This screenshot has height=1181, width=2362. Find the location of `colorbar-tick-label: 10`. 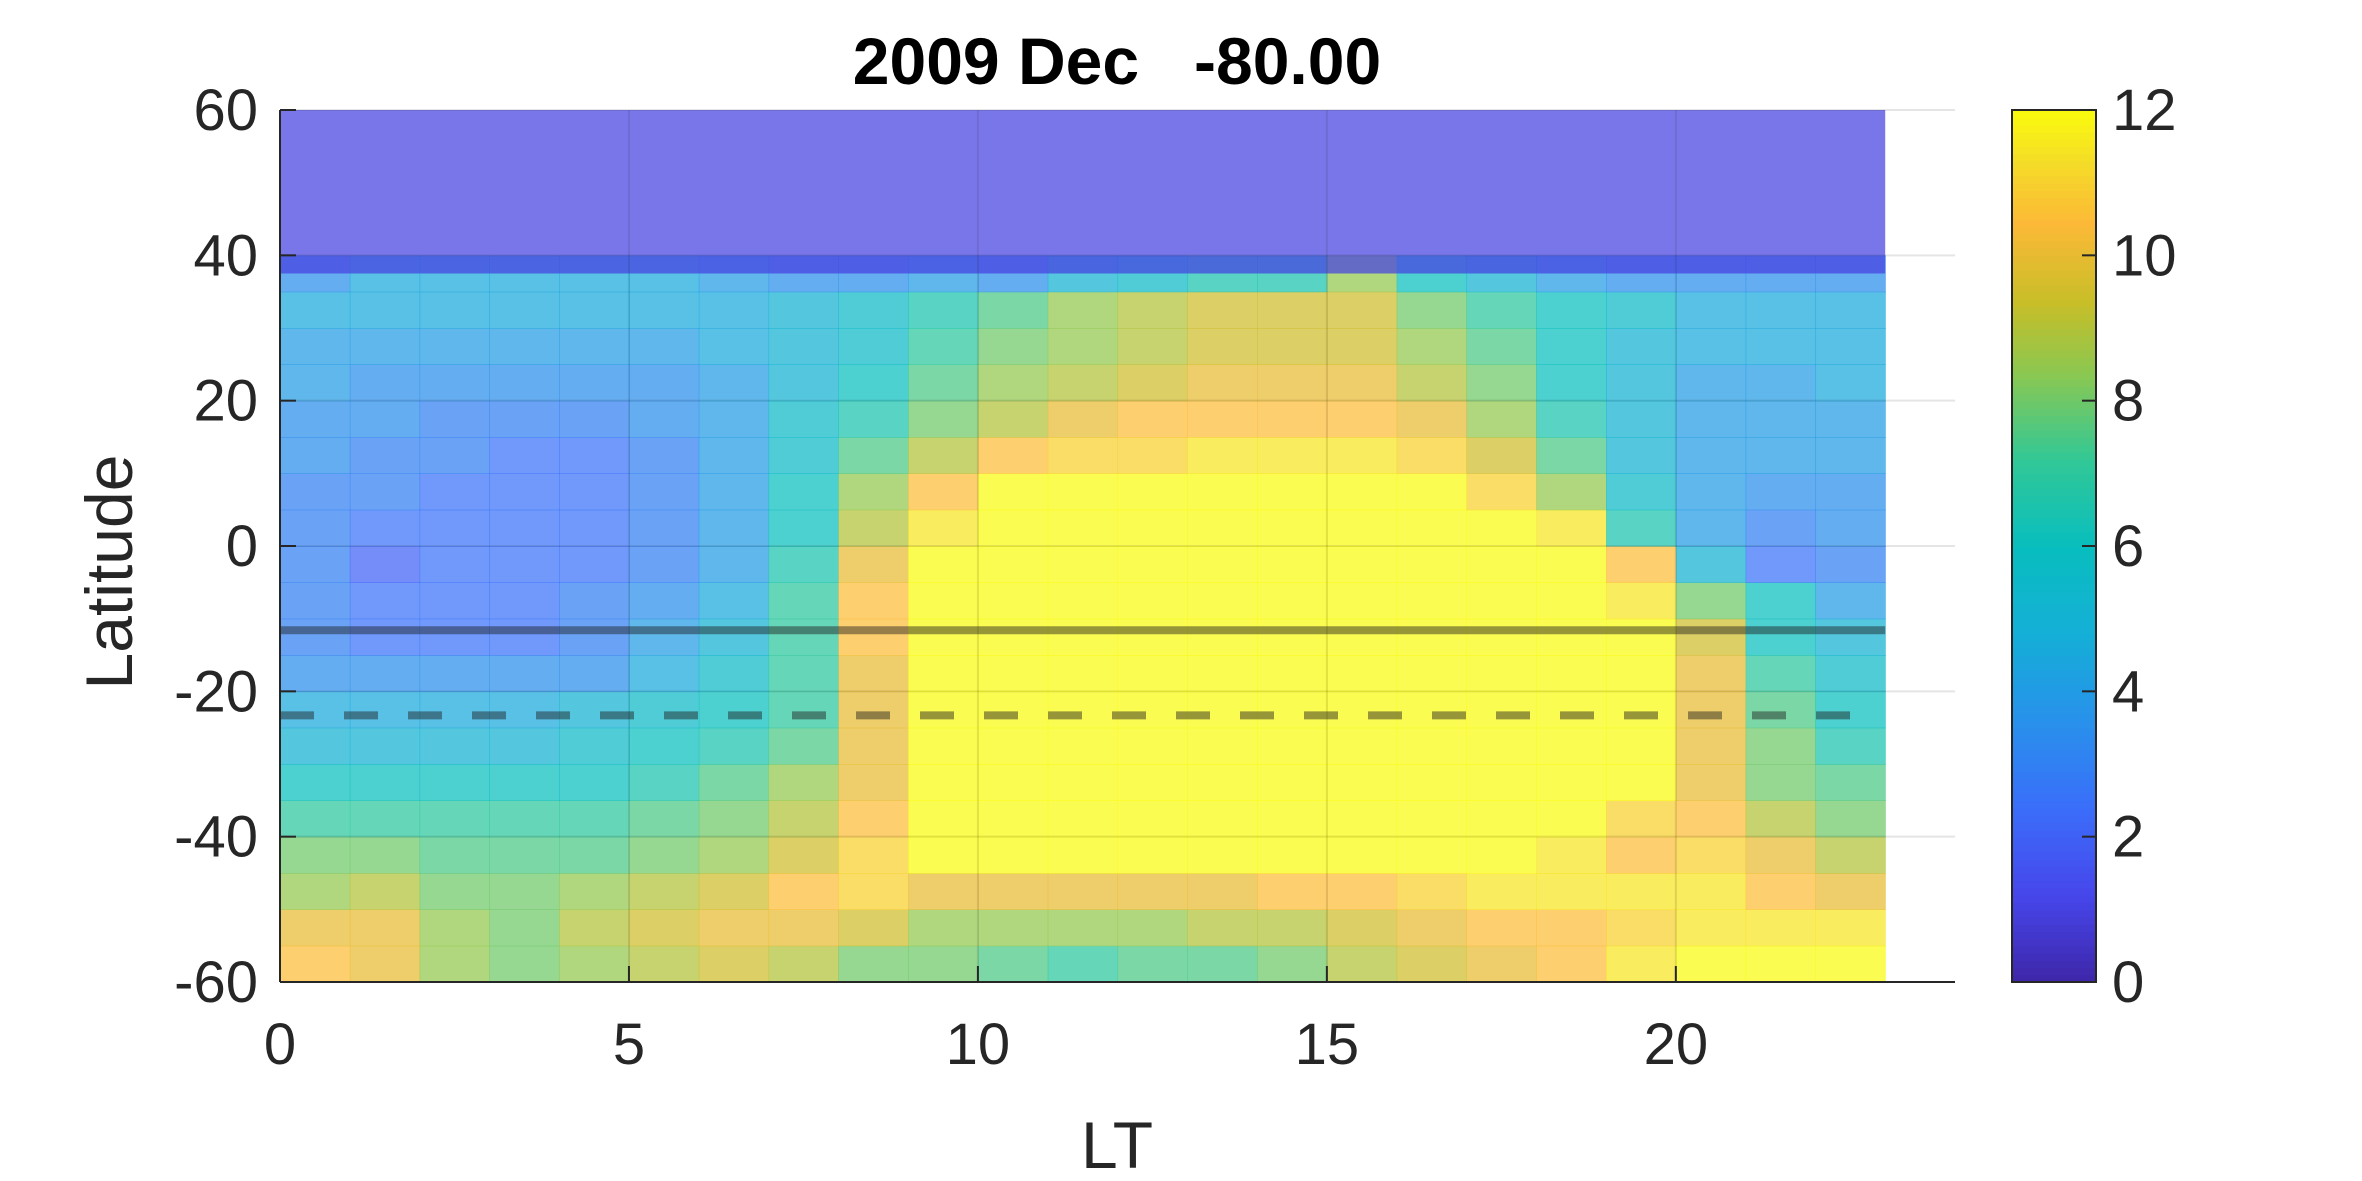

colorbar-tick-label: 10 is located at coordinates (2144, 255).